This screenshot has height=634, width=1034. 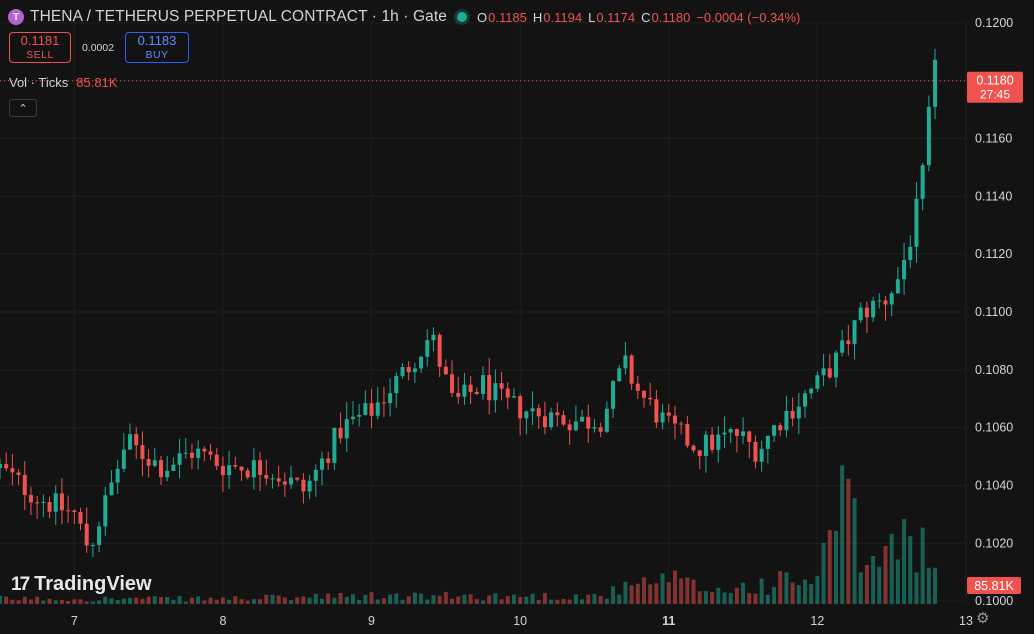 I want to click on price-tick-label: 0.1040, so click(x=994, y=485).